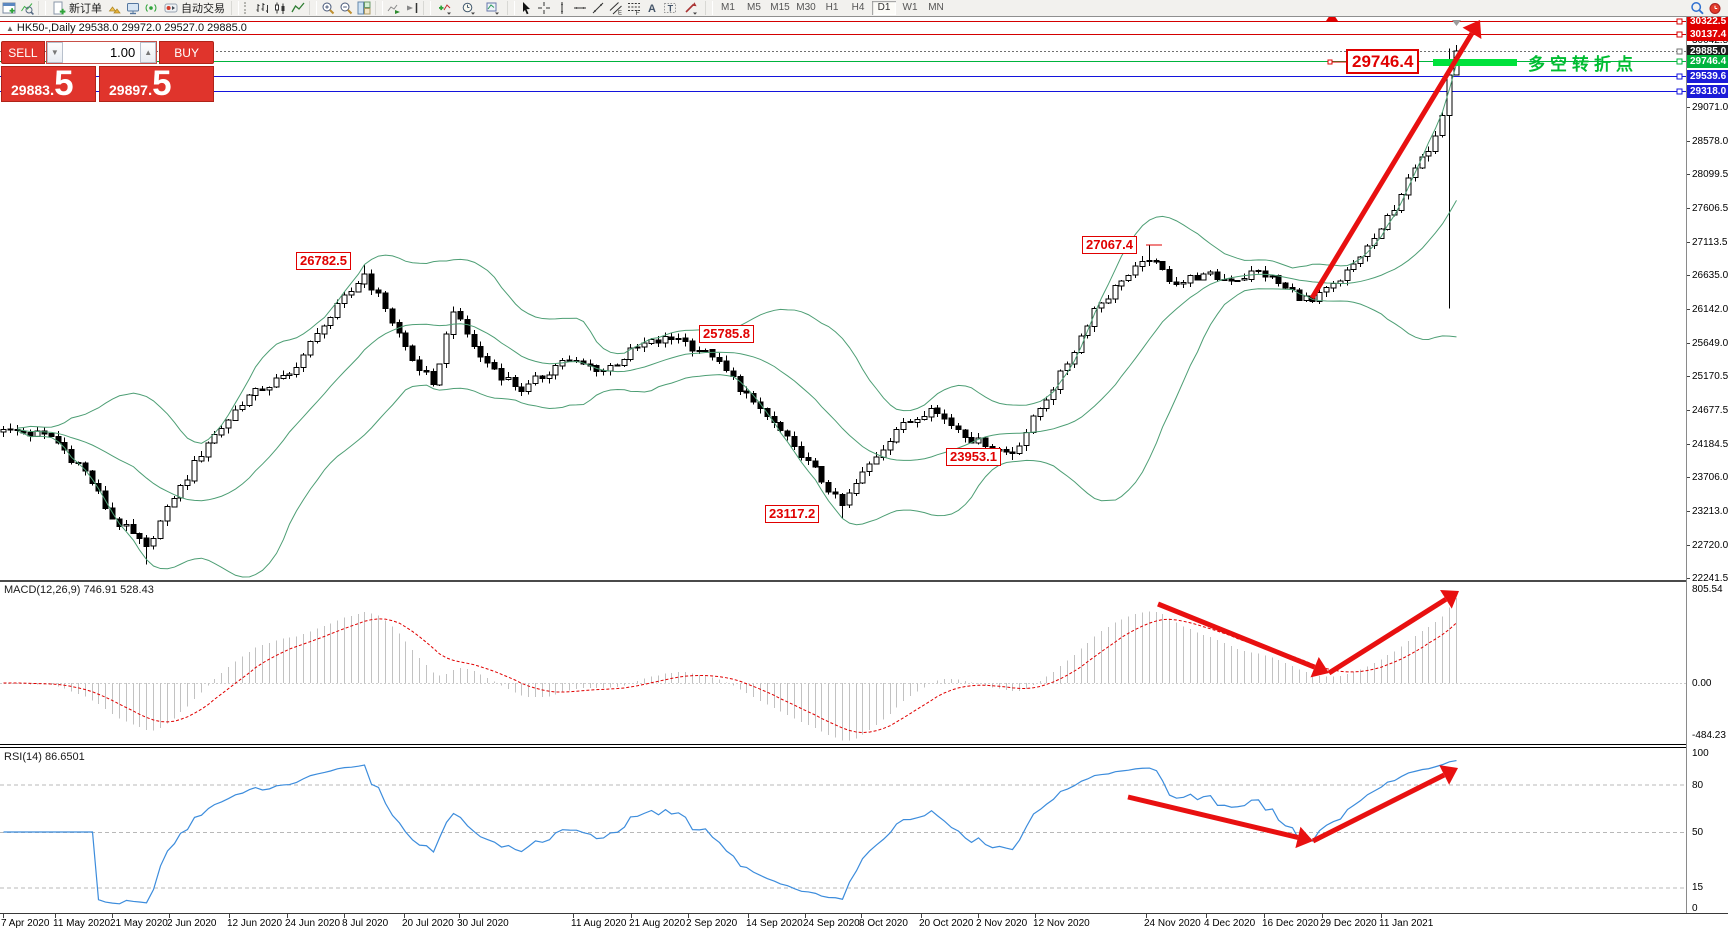  Describe the element at coordinates (634, 8) in the screenshot. I see `fibonacci-tool-icon: F` at that location.